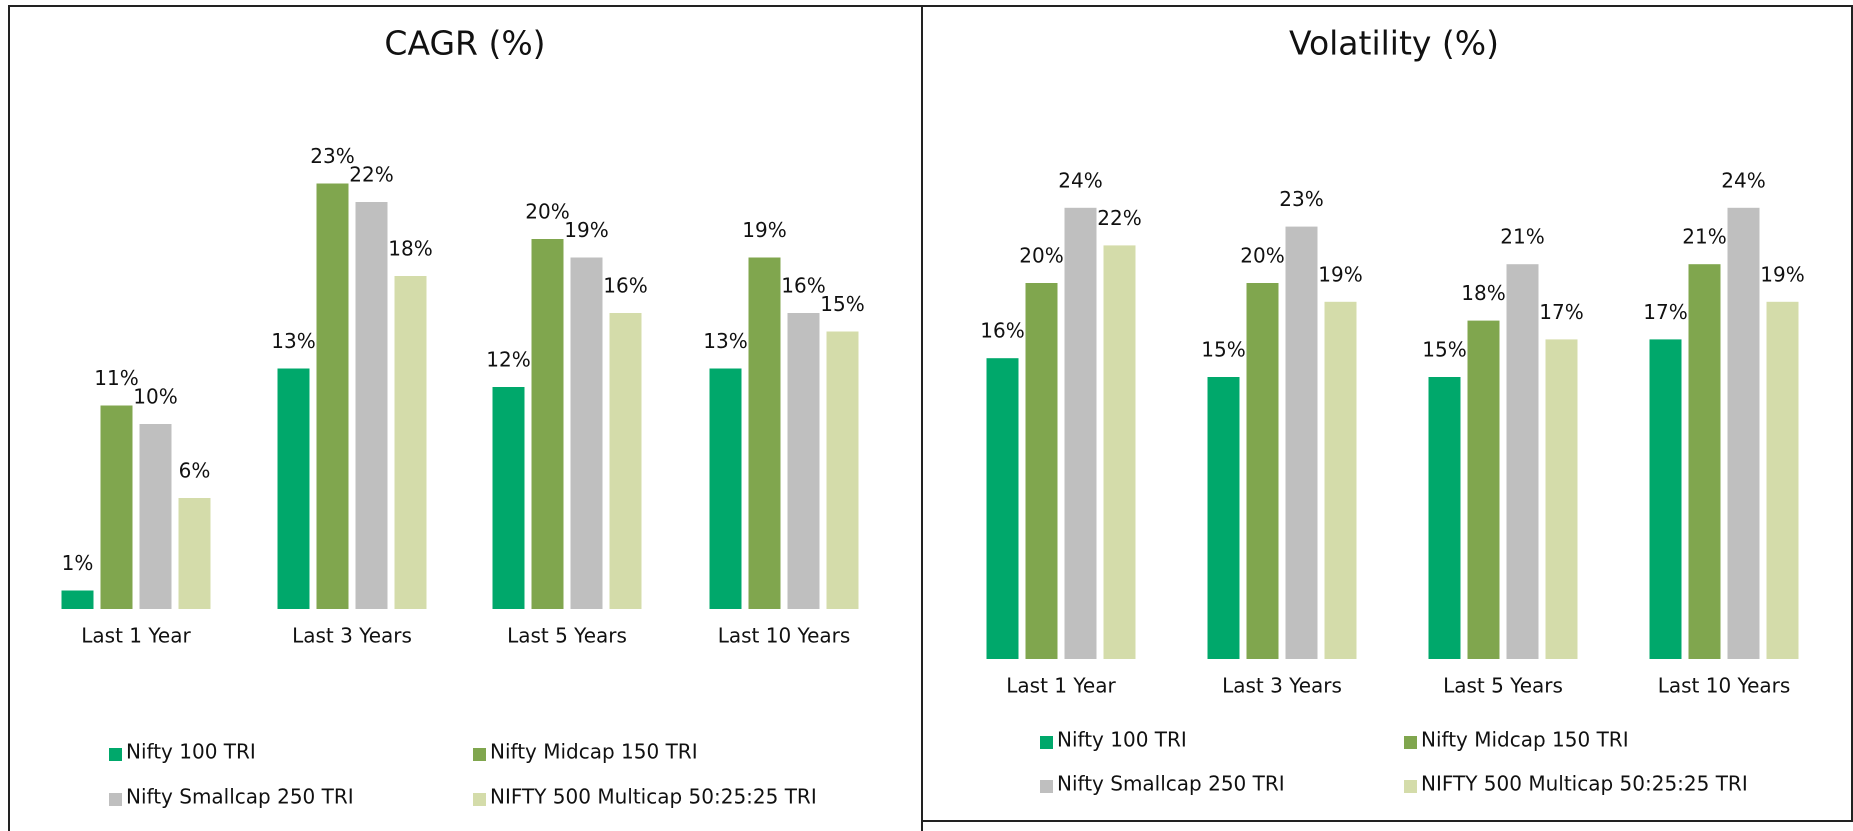  I want to click on data-label: 1%, so click(78, 563).